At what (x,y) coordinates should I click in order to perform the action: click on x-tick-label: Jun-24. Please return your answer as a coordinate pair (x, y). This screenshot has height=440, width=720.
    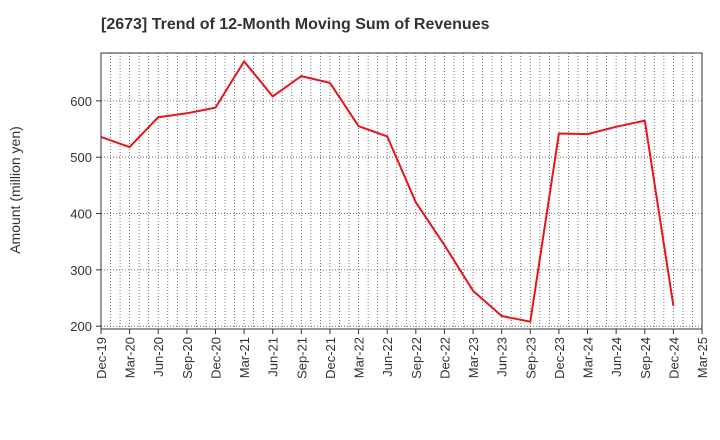
    Looking at the image, I should click on (616, 357).